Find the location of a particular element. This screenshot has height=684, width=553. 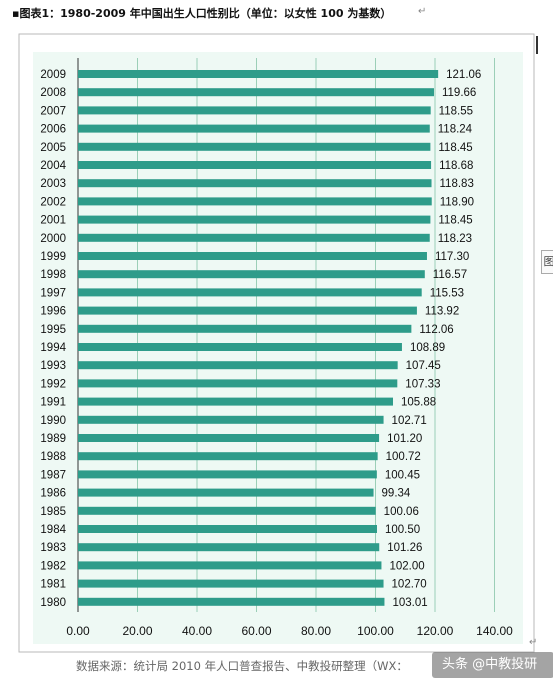

category-label: 2007 is located at coordinates (53, 111).